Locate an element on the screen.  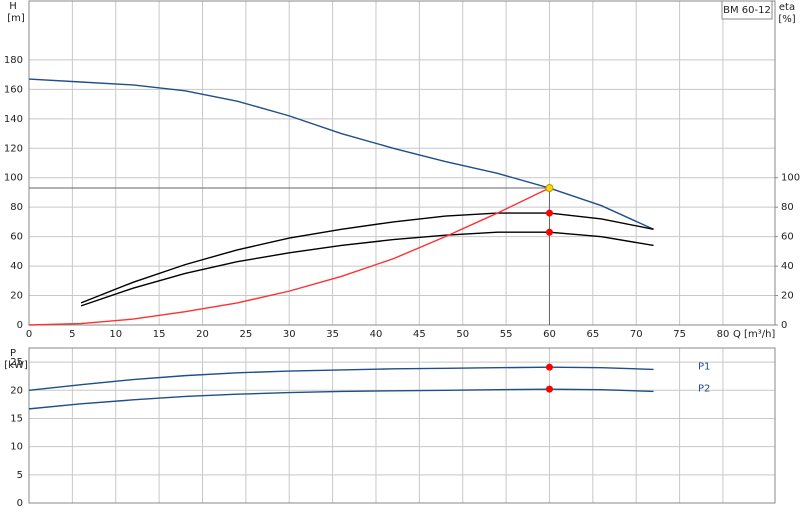
x-tick-label: 80 is located at coordinates (723, 334).